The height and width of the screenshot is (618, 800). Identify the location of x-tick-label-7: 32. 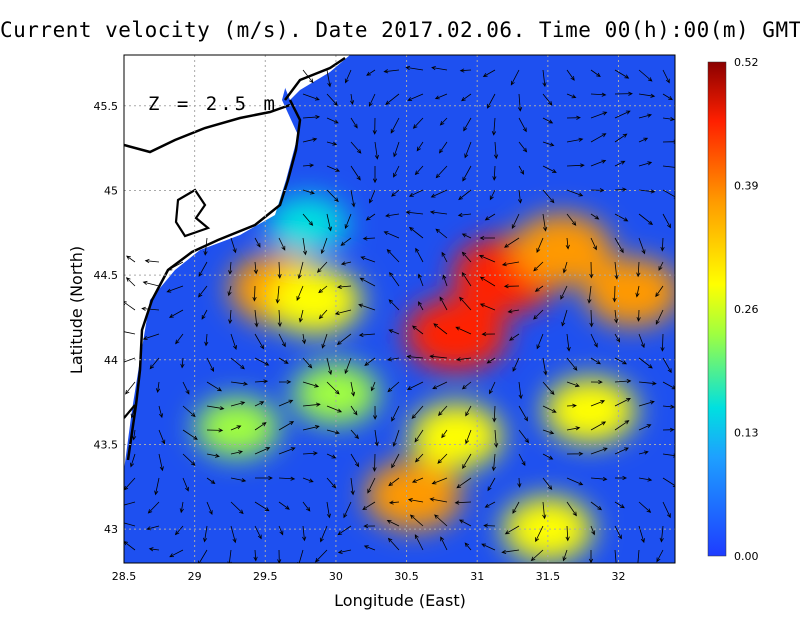
(618, 576).